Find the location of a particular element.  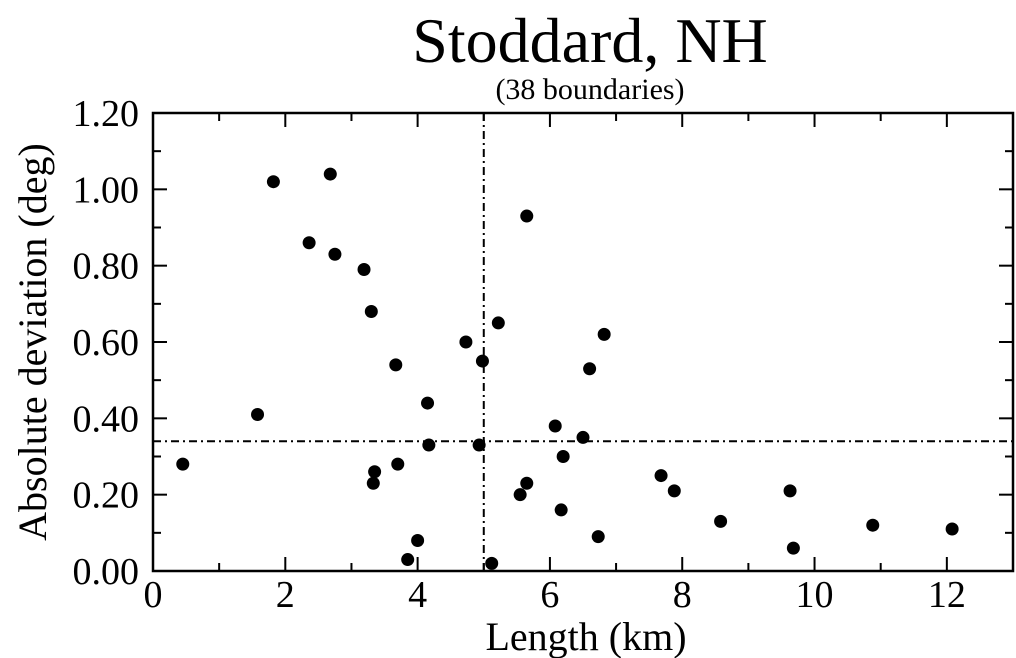

chart-subtitle: (38 boundaries) is located at coordinates (589, 89).